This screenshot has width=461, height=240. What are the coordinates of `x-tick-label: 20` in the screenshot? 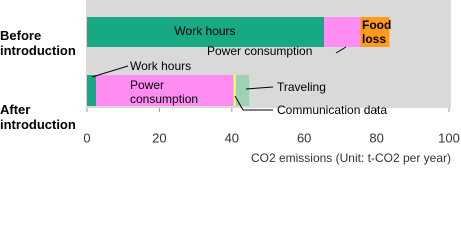 It's located at (159, 137).